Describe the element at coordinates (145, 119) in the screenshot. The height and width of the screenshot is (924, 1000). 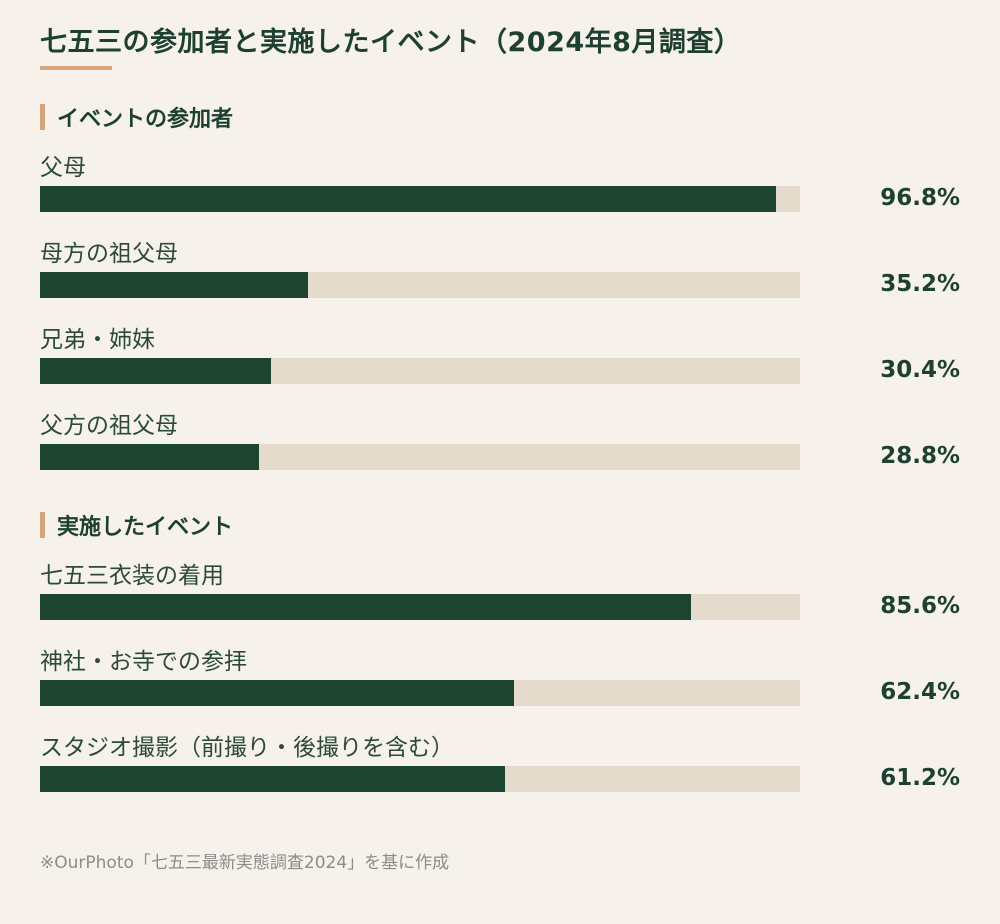
I see `section-heading-text: イベントの参加者` at that location.